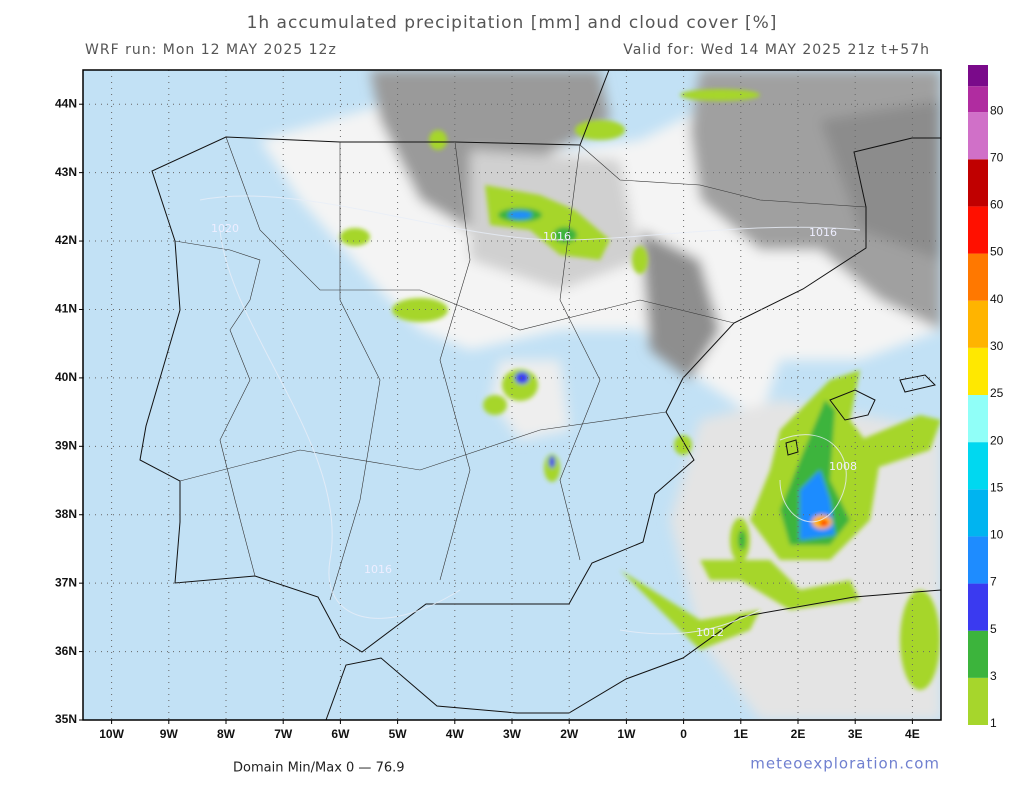 The image size is (1024, 795). I want to click on lon-label: 10W, so click(111, 734).